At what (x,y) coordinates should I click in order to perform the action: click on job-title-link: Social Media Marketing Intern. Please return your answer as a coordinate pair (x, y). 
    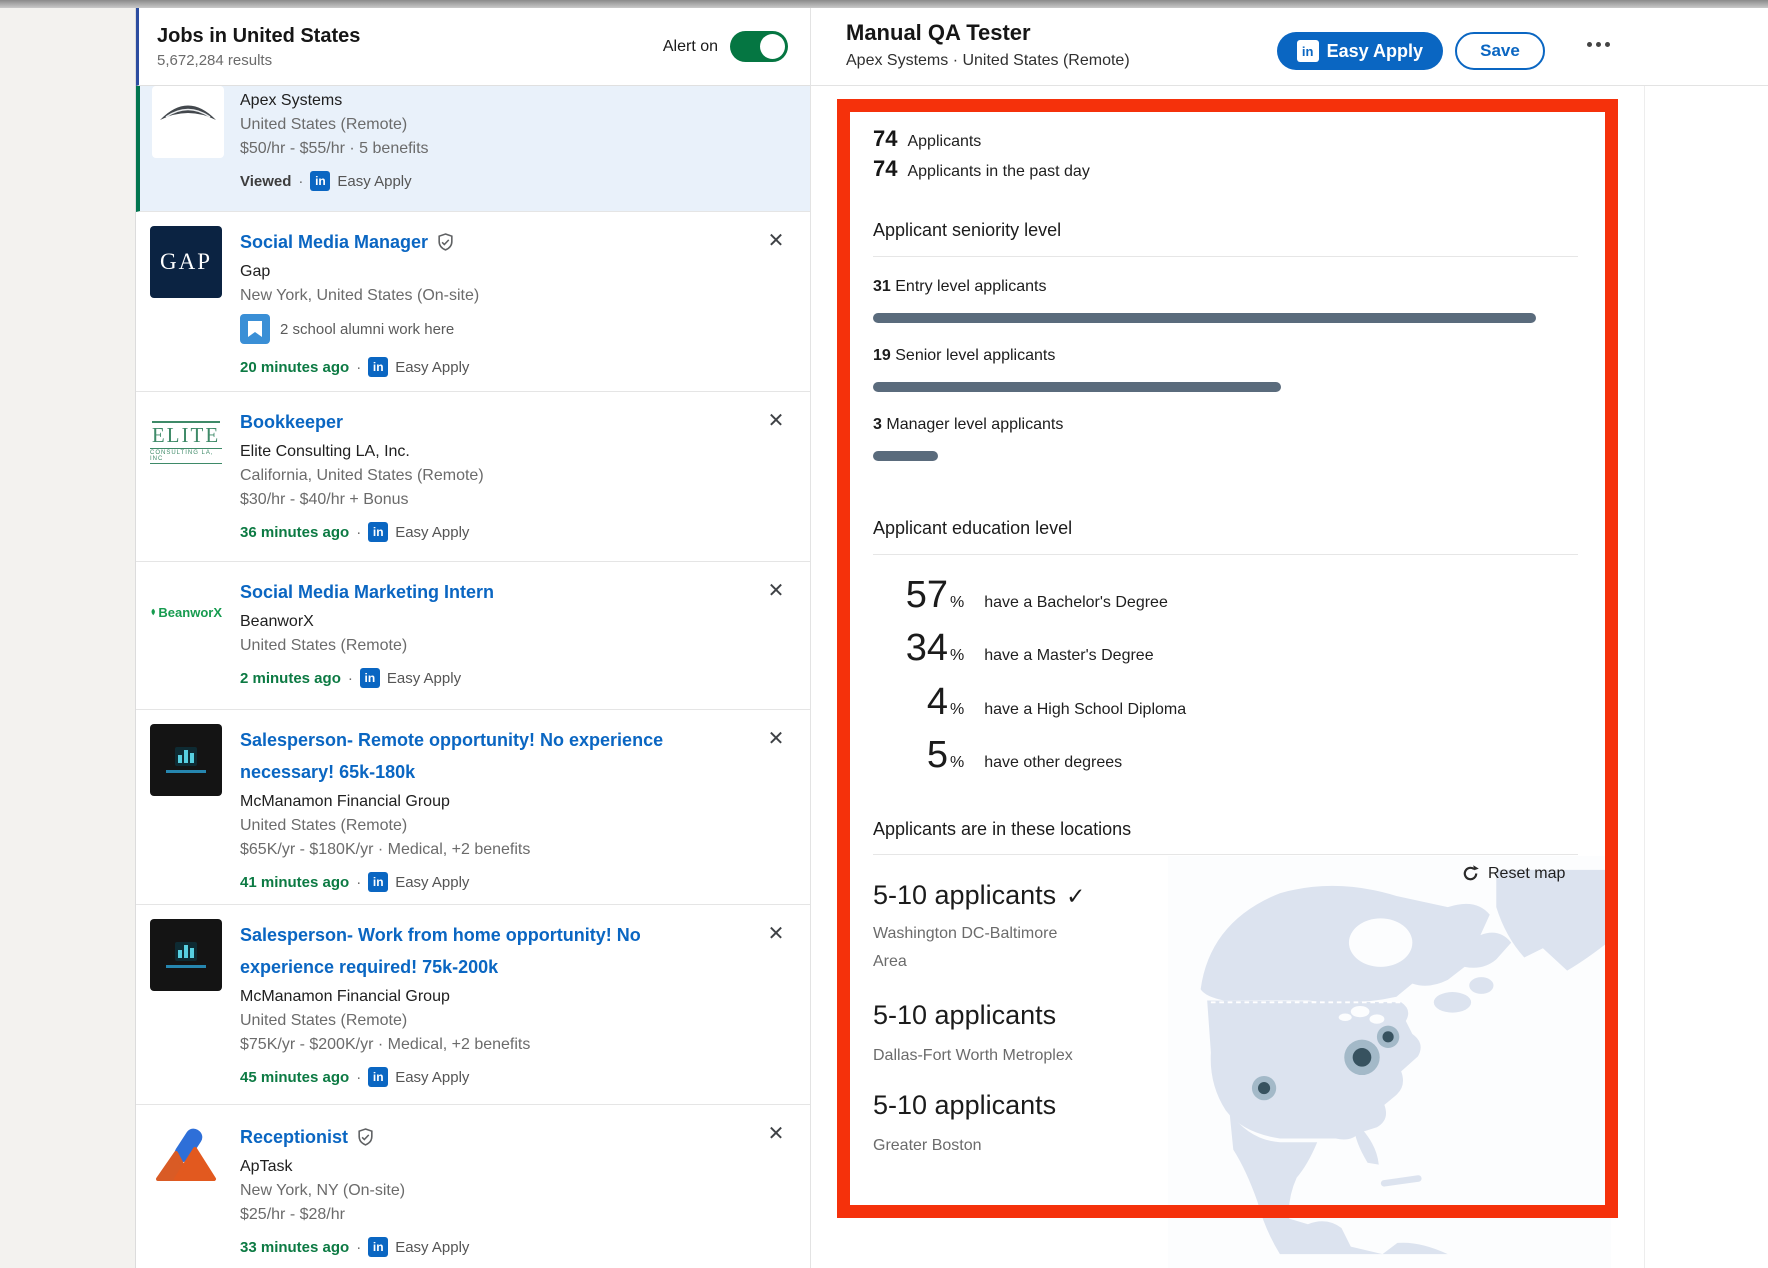
    Looking at the image, I should click on (367, 592).